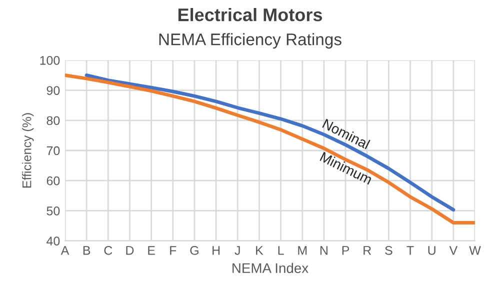  I want to click on x-tick-label: E, so click(151, 250).